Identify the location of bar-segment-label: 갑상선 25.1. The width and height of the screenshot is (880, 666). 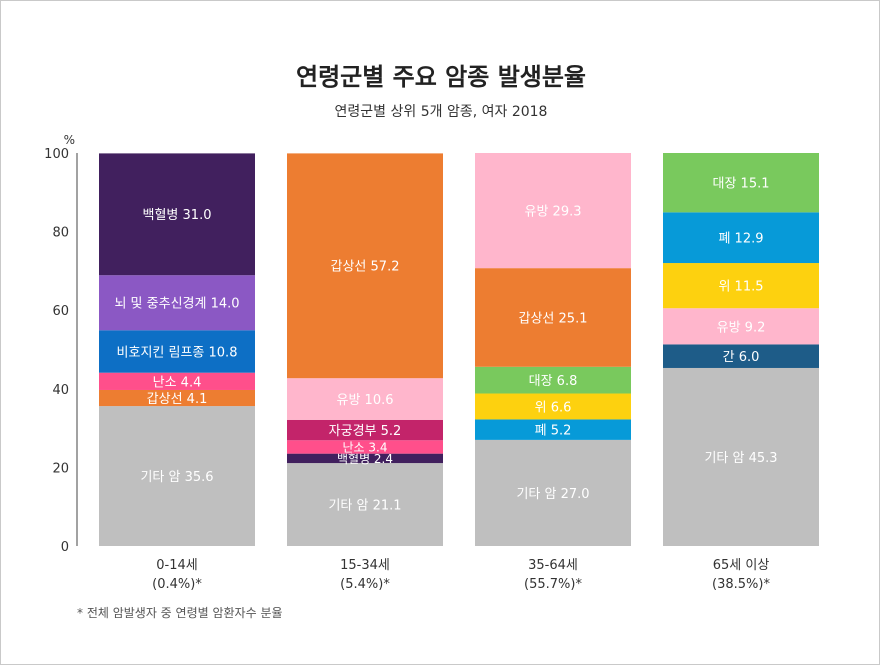
(553, 318).